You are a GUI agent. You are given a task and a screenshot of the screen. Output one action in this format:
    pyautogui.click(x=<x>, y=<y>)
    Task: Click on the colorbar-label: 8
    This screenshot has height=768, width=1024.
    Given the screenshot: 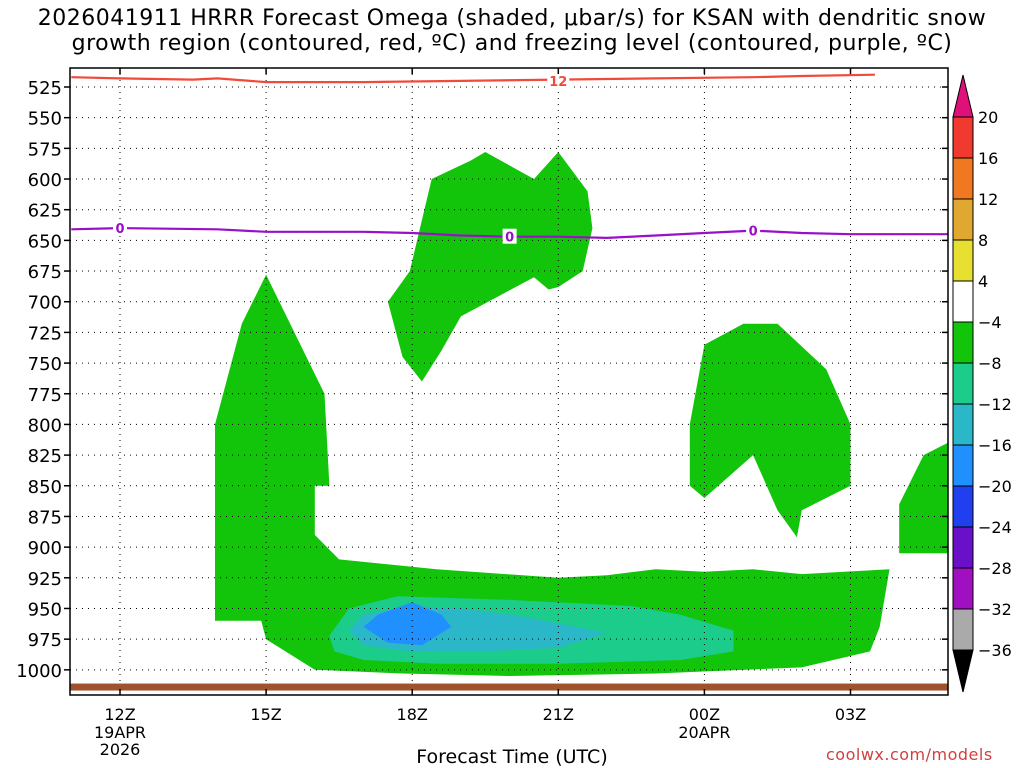 What is the action you would take?
    pyautogui.click(x=983, y=240)
    